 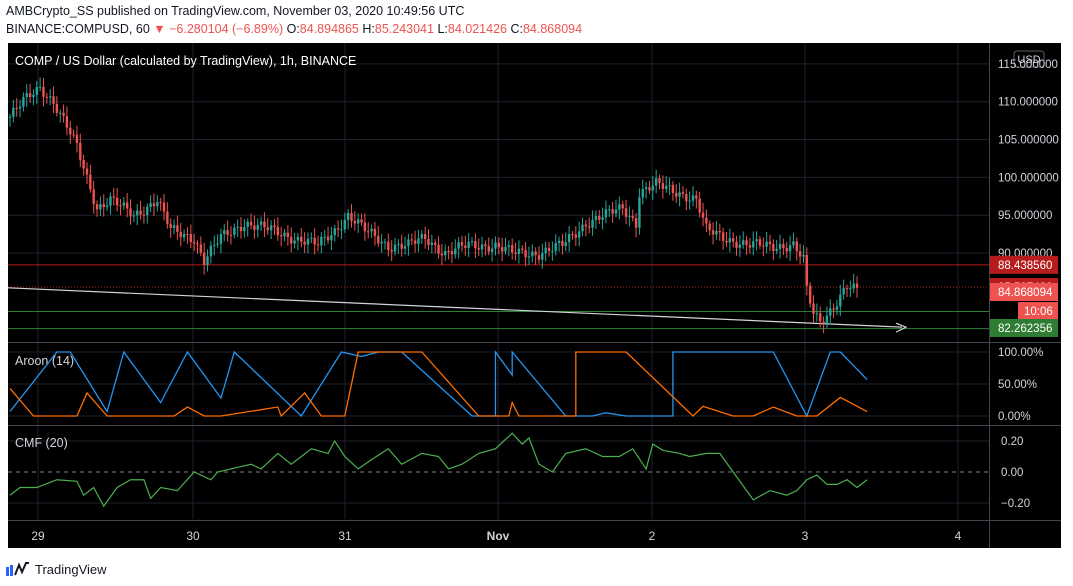 What do you see at coordinates (552, 29) in the screenshot?
I see `close-value: 84.868094` at bounding box center [552, 29].